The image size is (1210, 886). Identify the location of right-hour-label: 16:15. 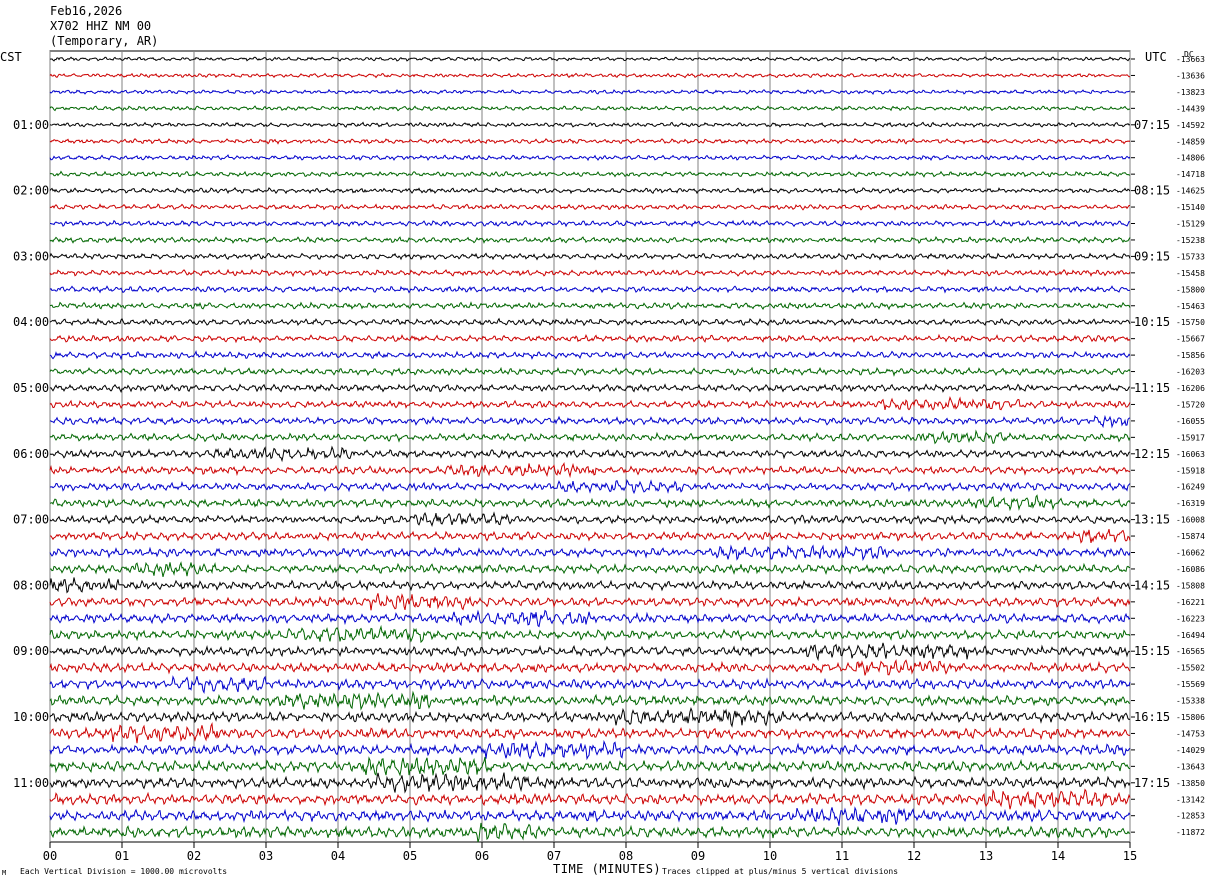
(1152, 717).